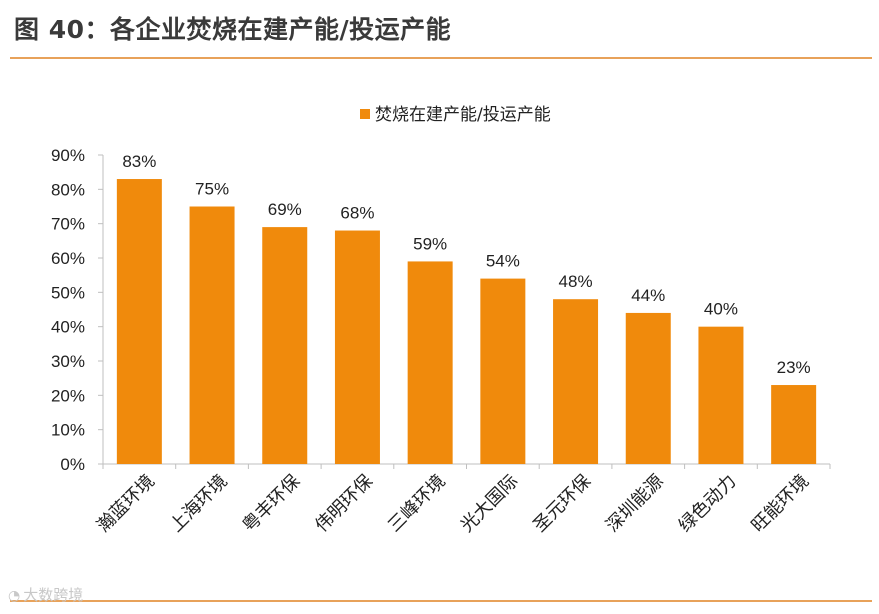 The image size is (879, 614). I want to click on watermark-text: 大数跨境, so click(53, 595).